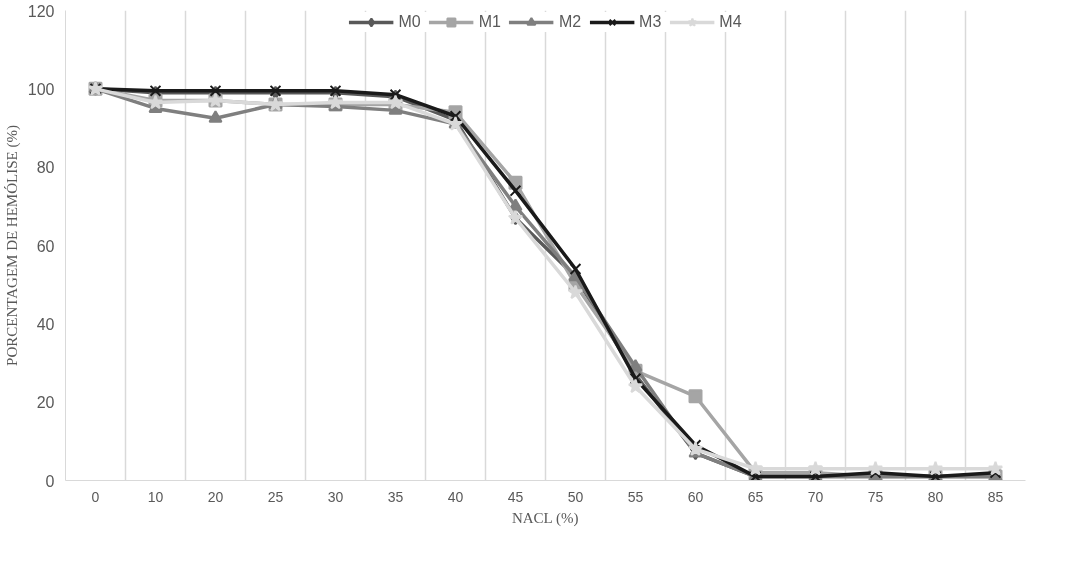 The image size is (1091, 581). Describe the element at coordinates (45, 324) in the screenshot. I see `y-tick-label: 40` at that location.